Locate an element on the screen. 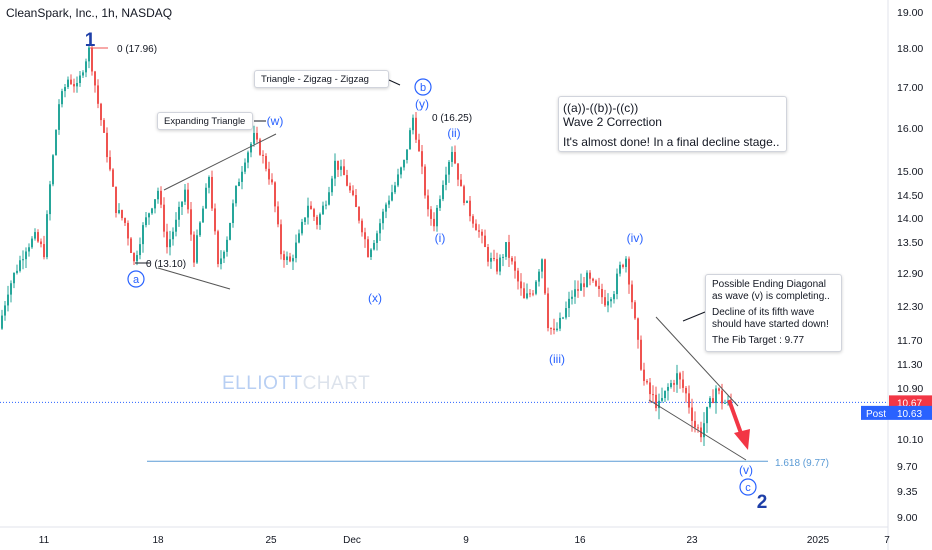 The width and height of the screenshot is (932, 550). wave-v-label: (v) is located at coordinates (746, 470).